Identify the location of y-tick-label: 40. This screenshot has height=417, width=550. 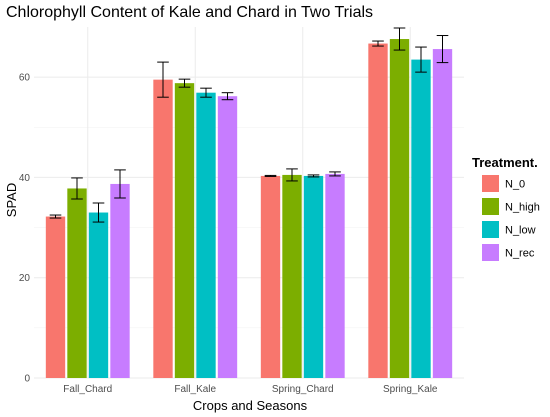
(25, 178).